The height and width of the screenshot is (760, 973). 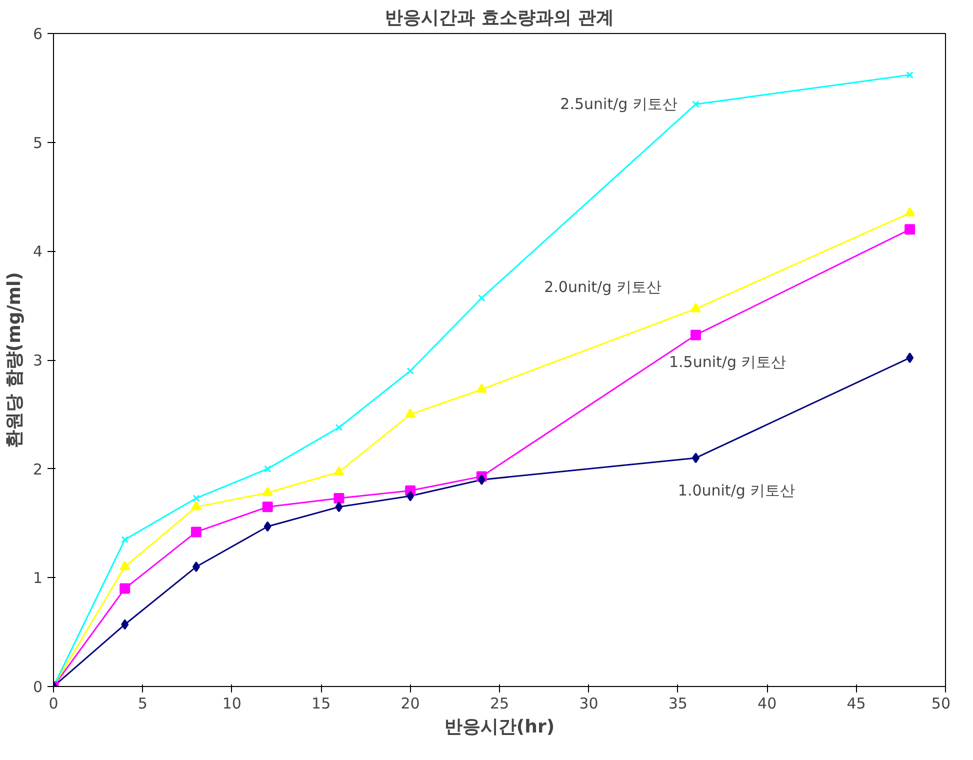 I want to click on y-tick-label: 1, so click(x=37, y=578).